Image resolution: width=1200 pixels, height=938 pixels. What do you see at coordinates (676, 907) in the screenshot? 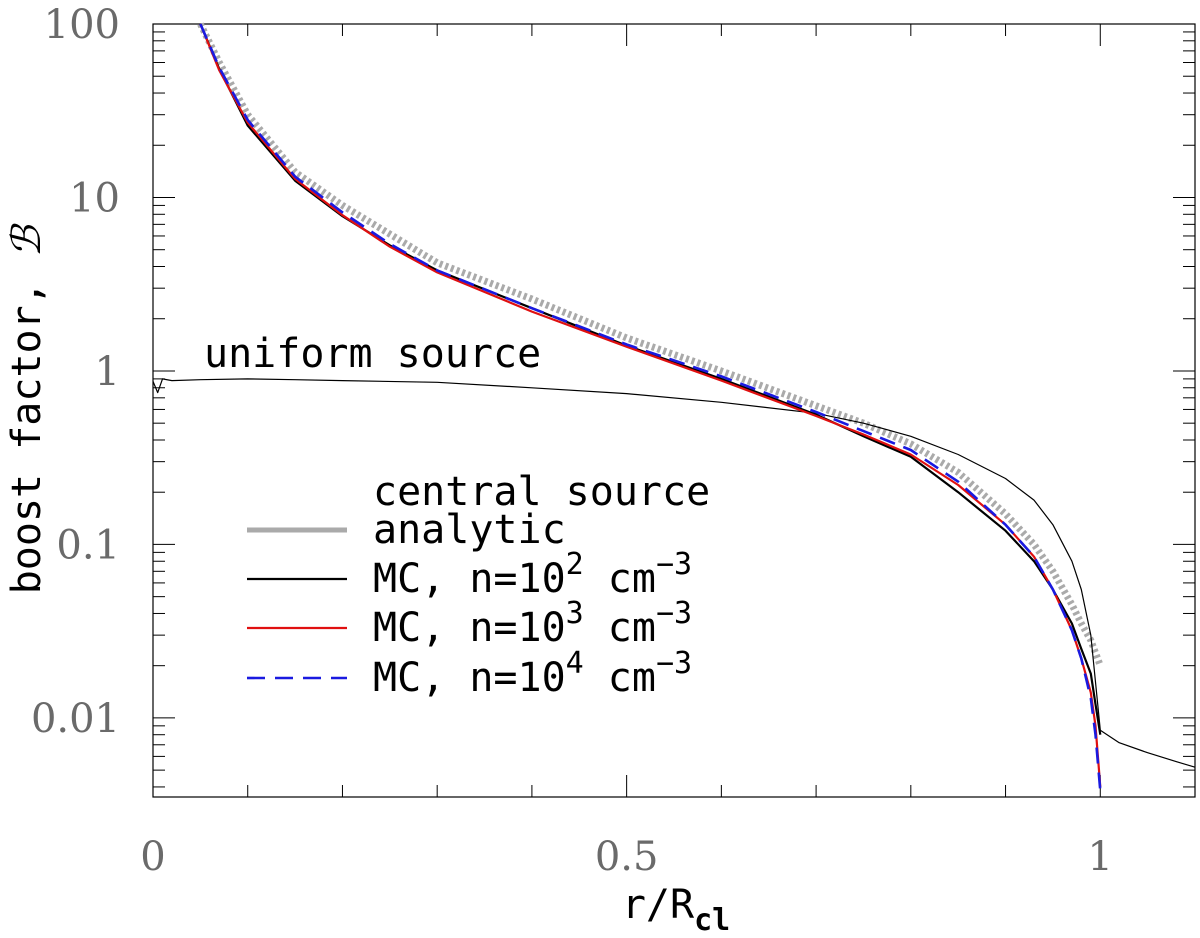
I see `x-axis-label: r/Rcl` at bounding box center [676, 907].